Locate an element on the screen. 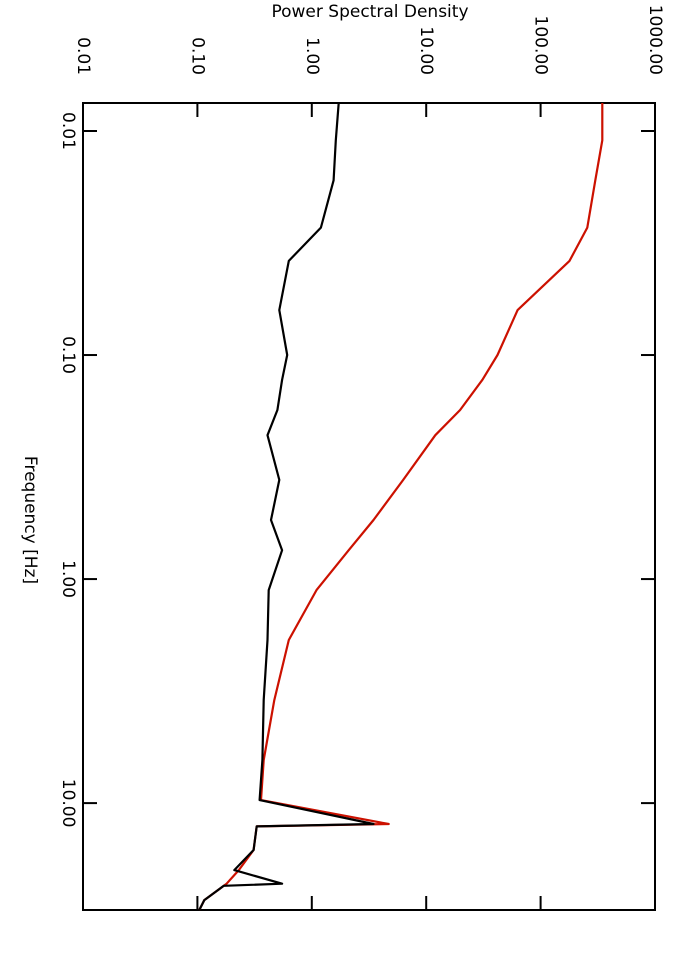  y-tick-label: 100.00 is located at coordinates (541, 45).